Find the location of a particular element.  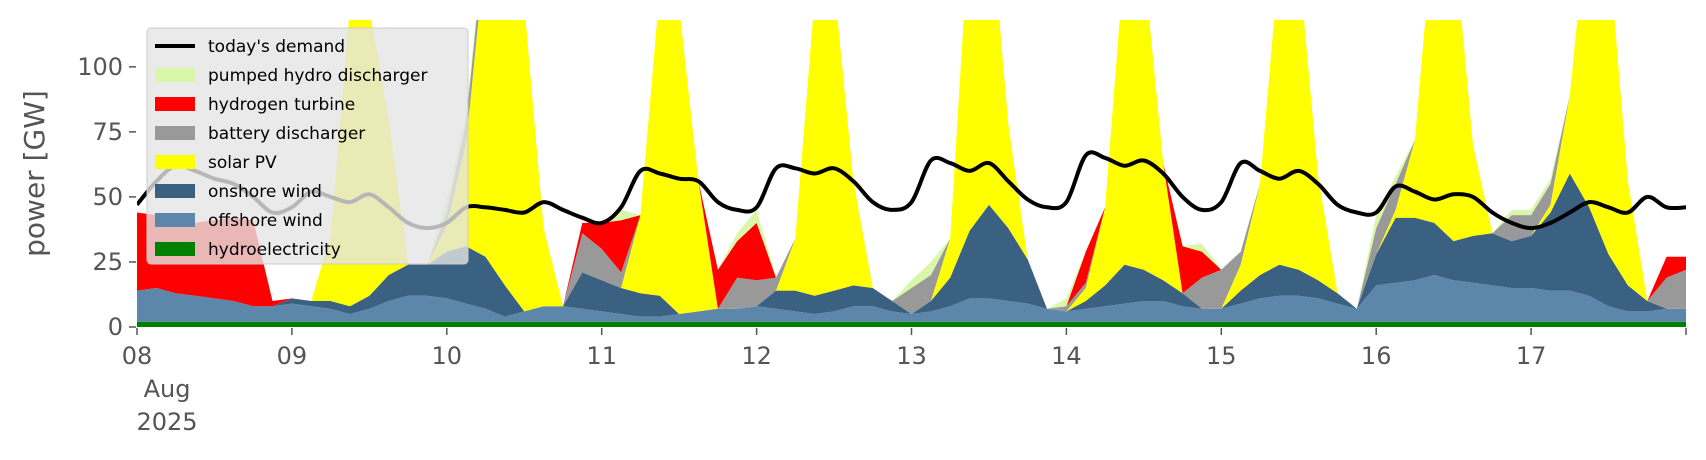

x-tick-label-14: 14 is located at coordinates (1066, 356).